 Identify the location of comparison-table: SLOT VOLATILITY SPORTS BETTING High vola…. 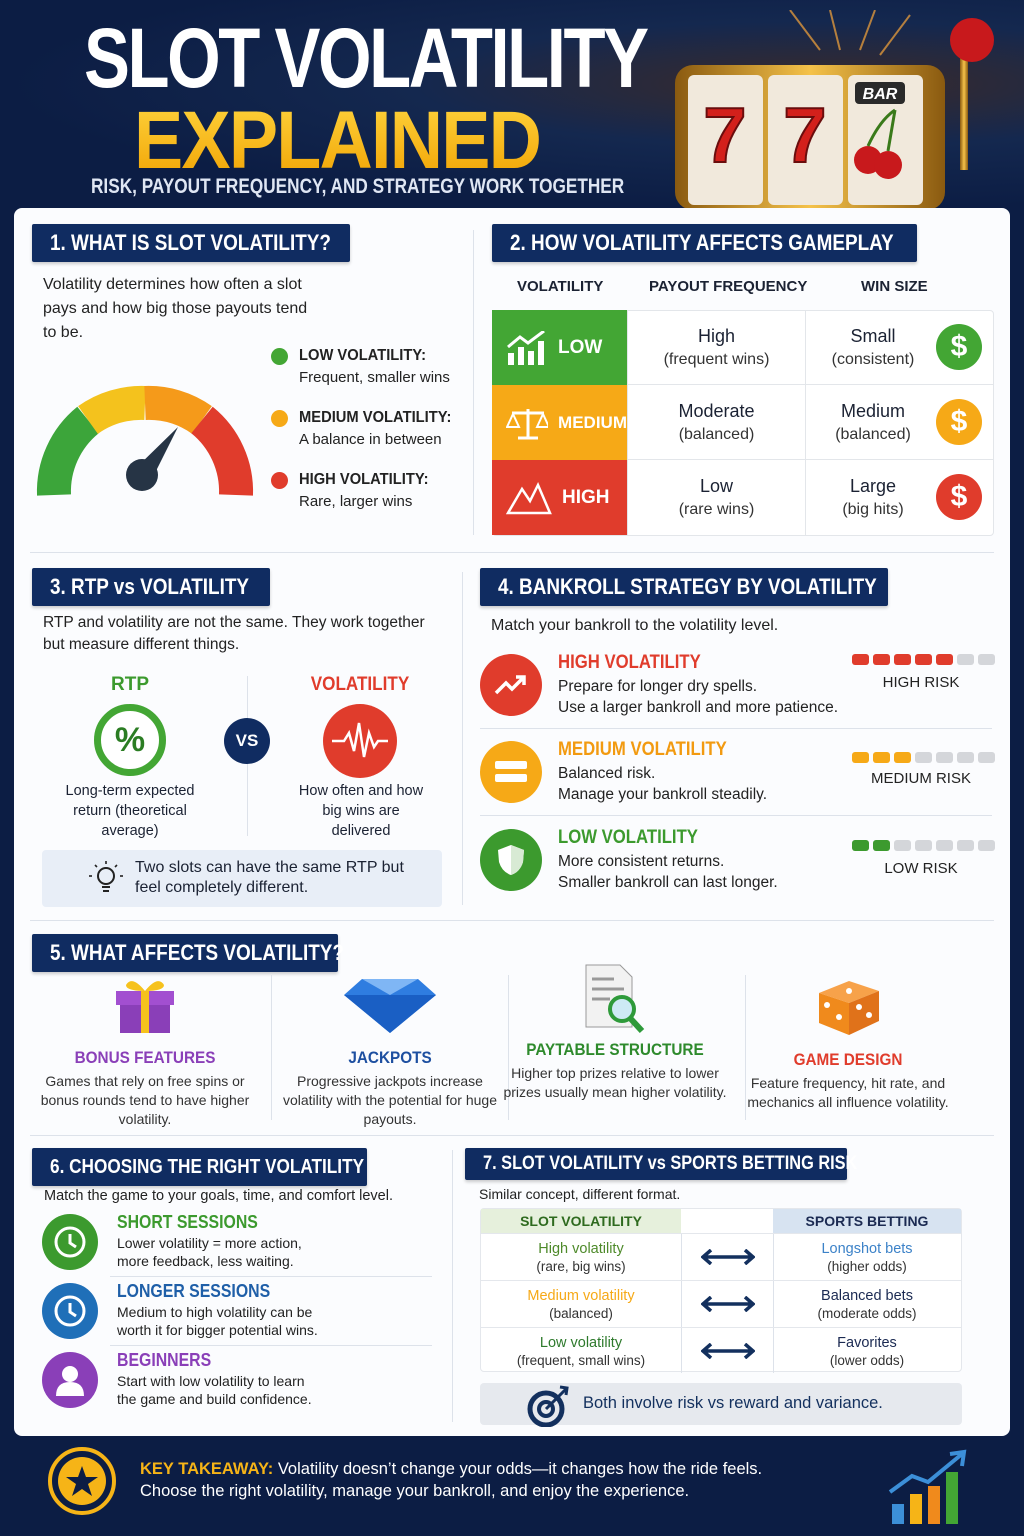
(721, 1291).